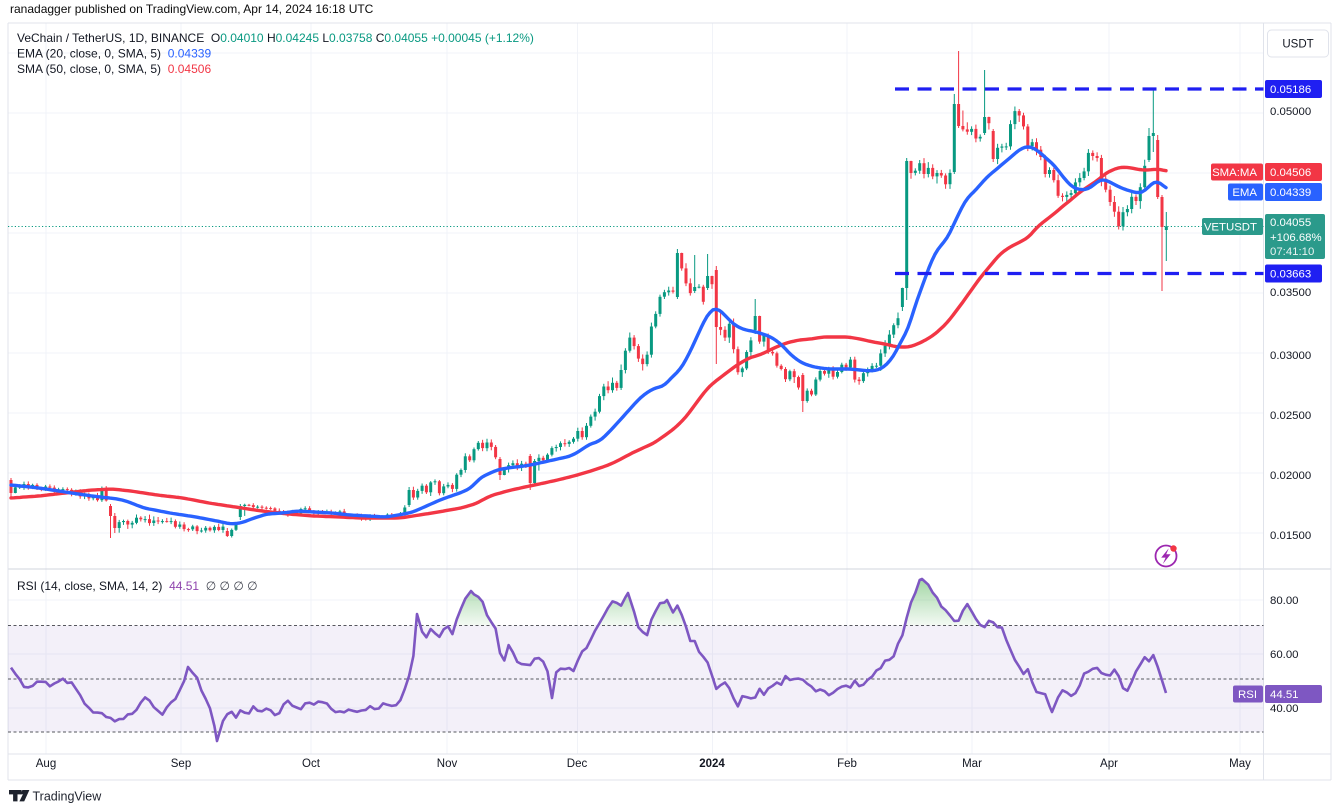 The height and width of the screenshot is (811, 1338). Describe the element at coordinates (1284, 601) in the screenshot. I see `svg-text: 80.00` at that location.